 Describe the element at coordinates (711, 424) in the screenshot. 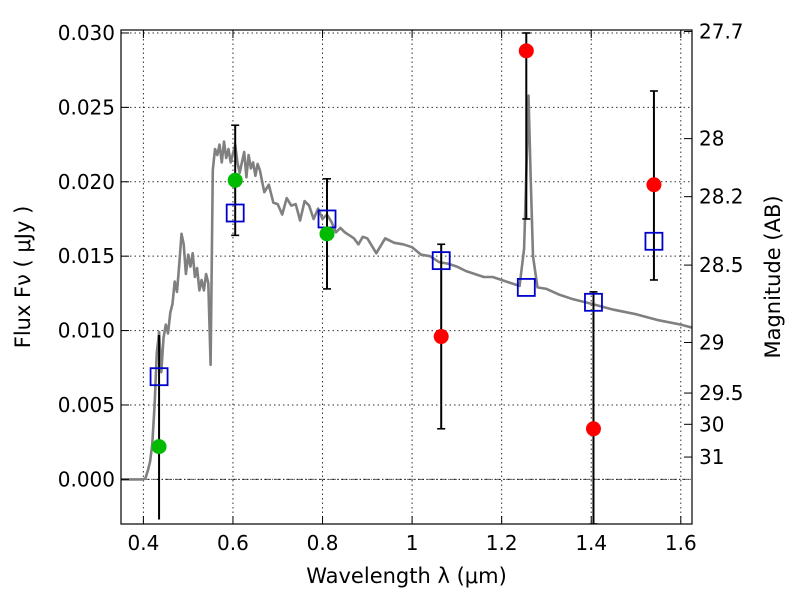

I see `y2-tick-label: 30` at that location.